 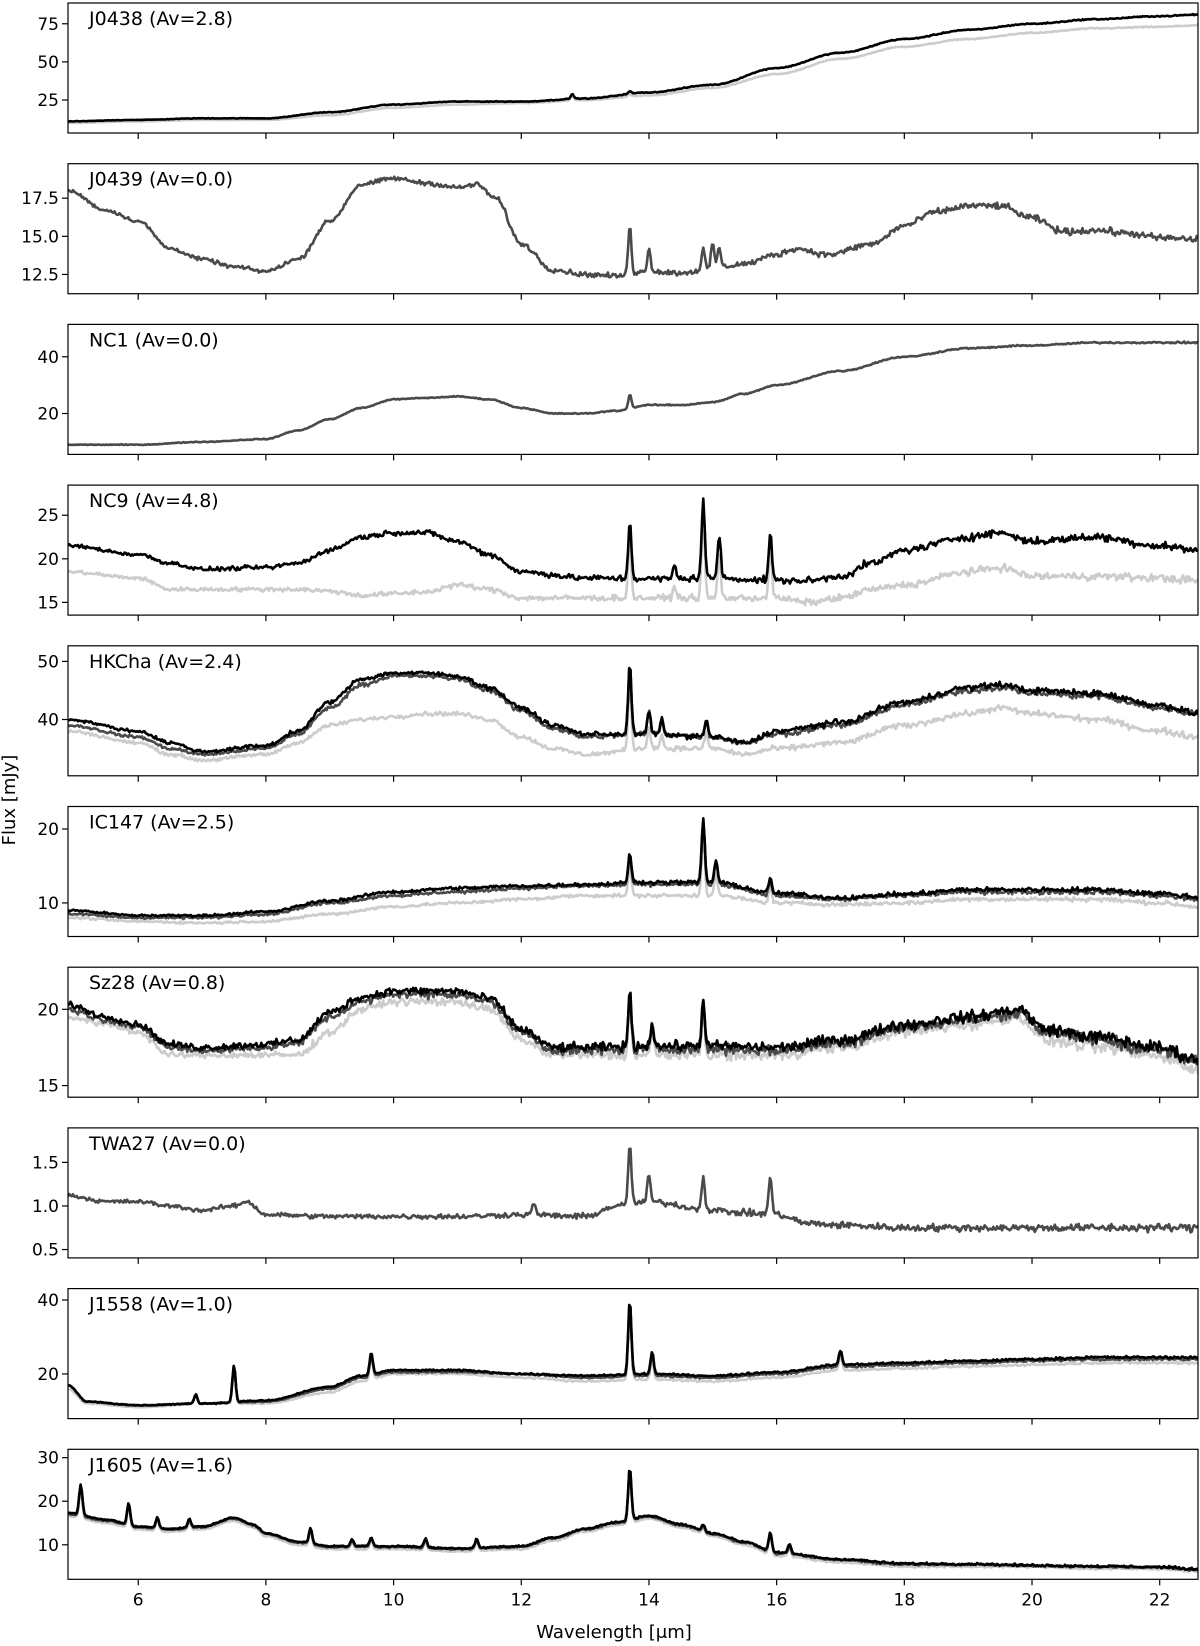 I want to click on panel-3-lines, so click(x=633, y=552).